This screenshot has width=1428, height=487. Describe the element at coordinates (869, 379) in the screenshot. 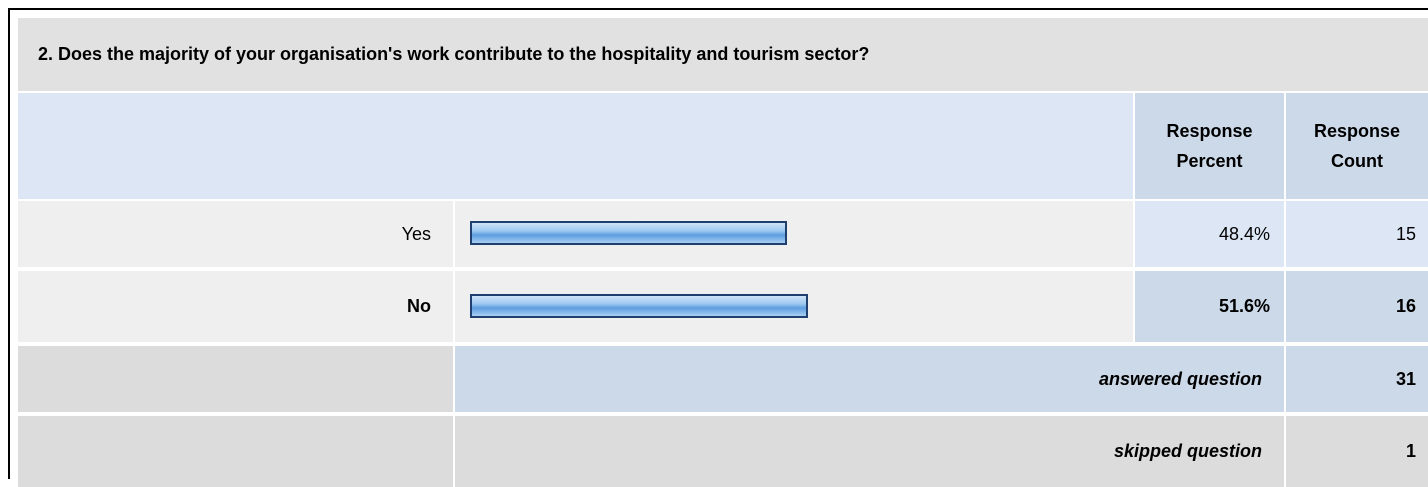

I see `answered-label: answered question` at that location.